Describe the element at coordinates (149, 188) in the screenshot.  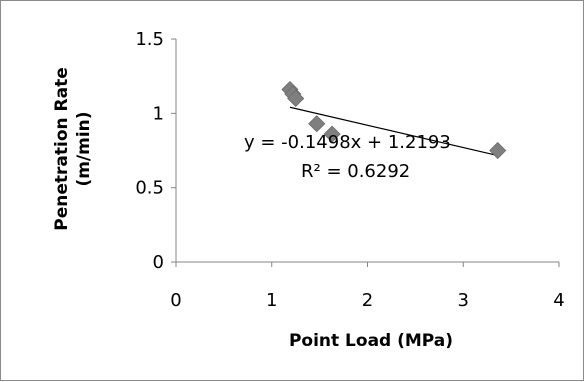
I see `y-tick-label: 0.5` at that location.